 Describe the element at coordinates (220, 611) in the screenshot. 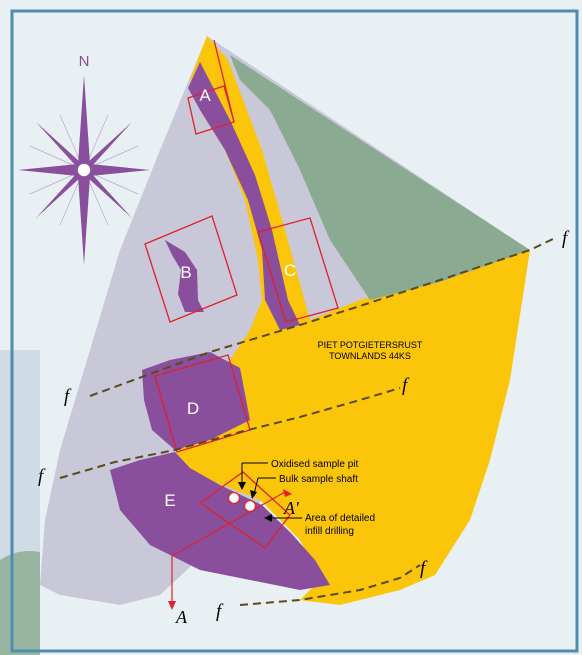

I see `fault-label-6: f` at that location.